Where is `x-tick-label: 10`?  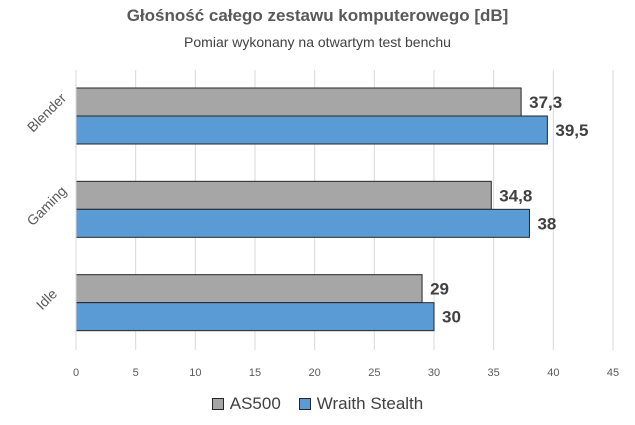 x-tick-label: 10 is located at coordinates (195, 373).